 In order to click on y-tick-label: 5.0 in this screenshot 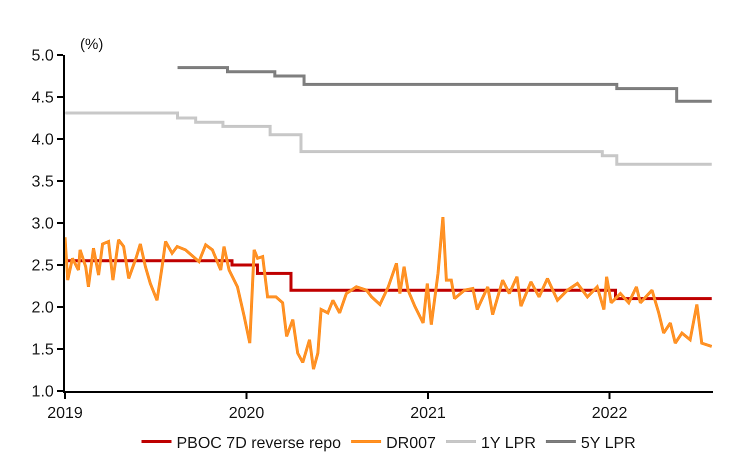, I will do `click(43, 56)`.